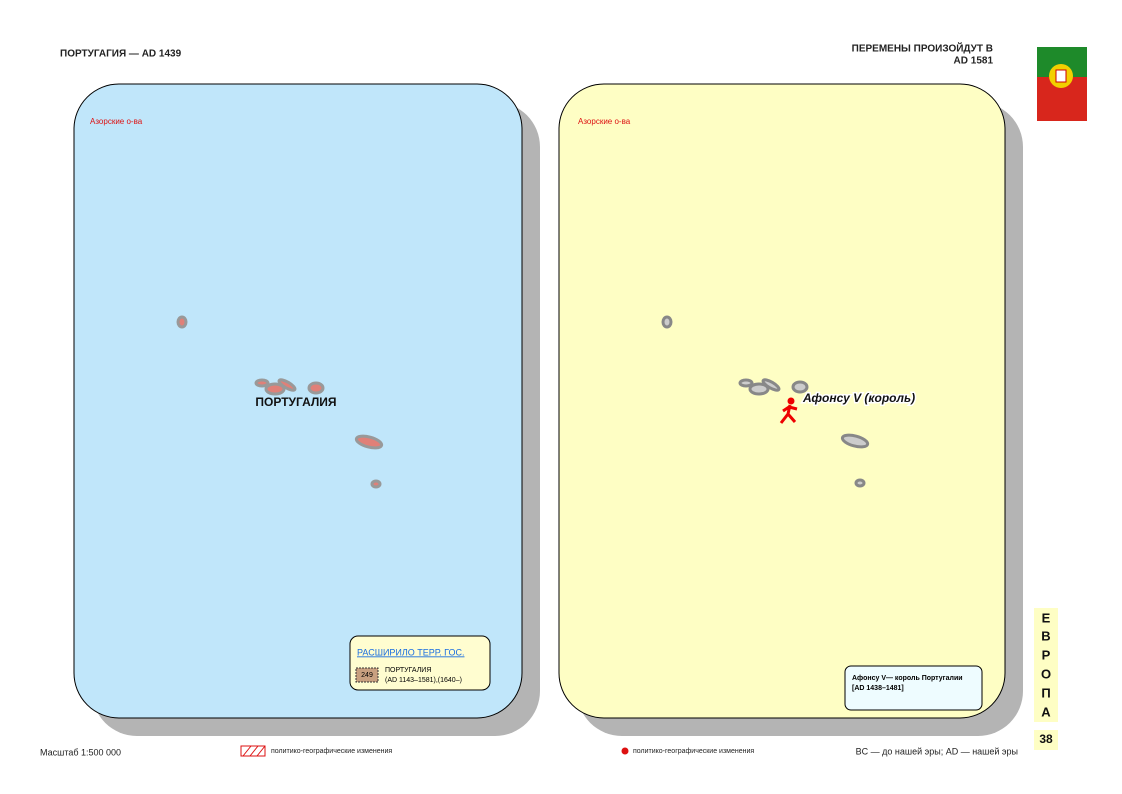 The height and width of the screenshot is (794, 1122). I want to click on page-title: ПОРТУГАГИЯ — AD 1439, so click(121, 54).